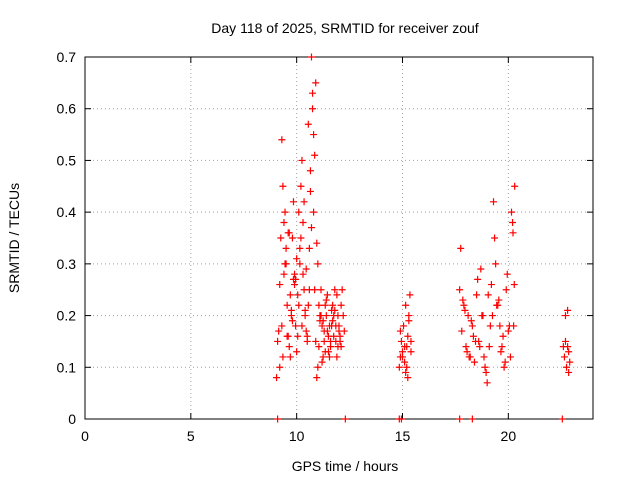 The height and width of the screenshot is (480, 640). What do you see at coordinates (67, 160) in the screenshot?
I see `y-tick-label: 0.5` at bounding box center [67, 160].